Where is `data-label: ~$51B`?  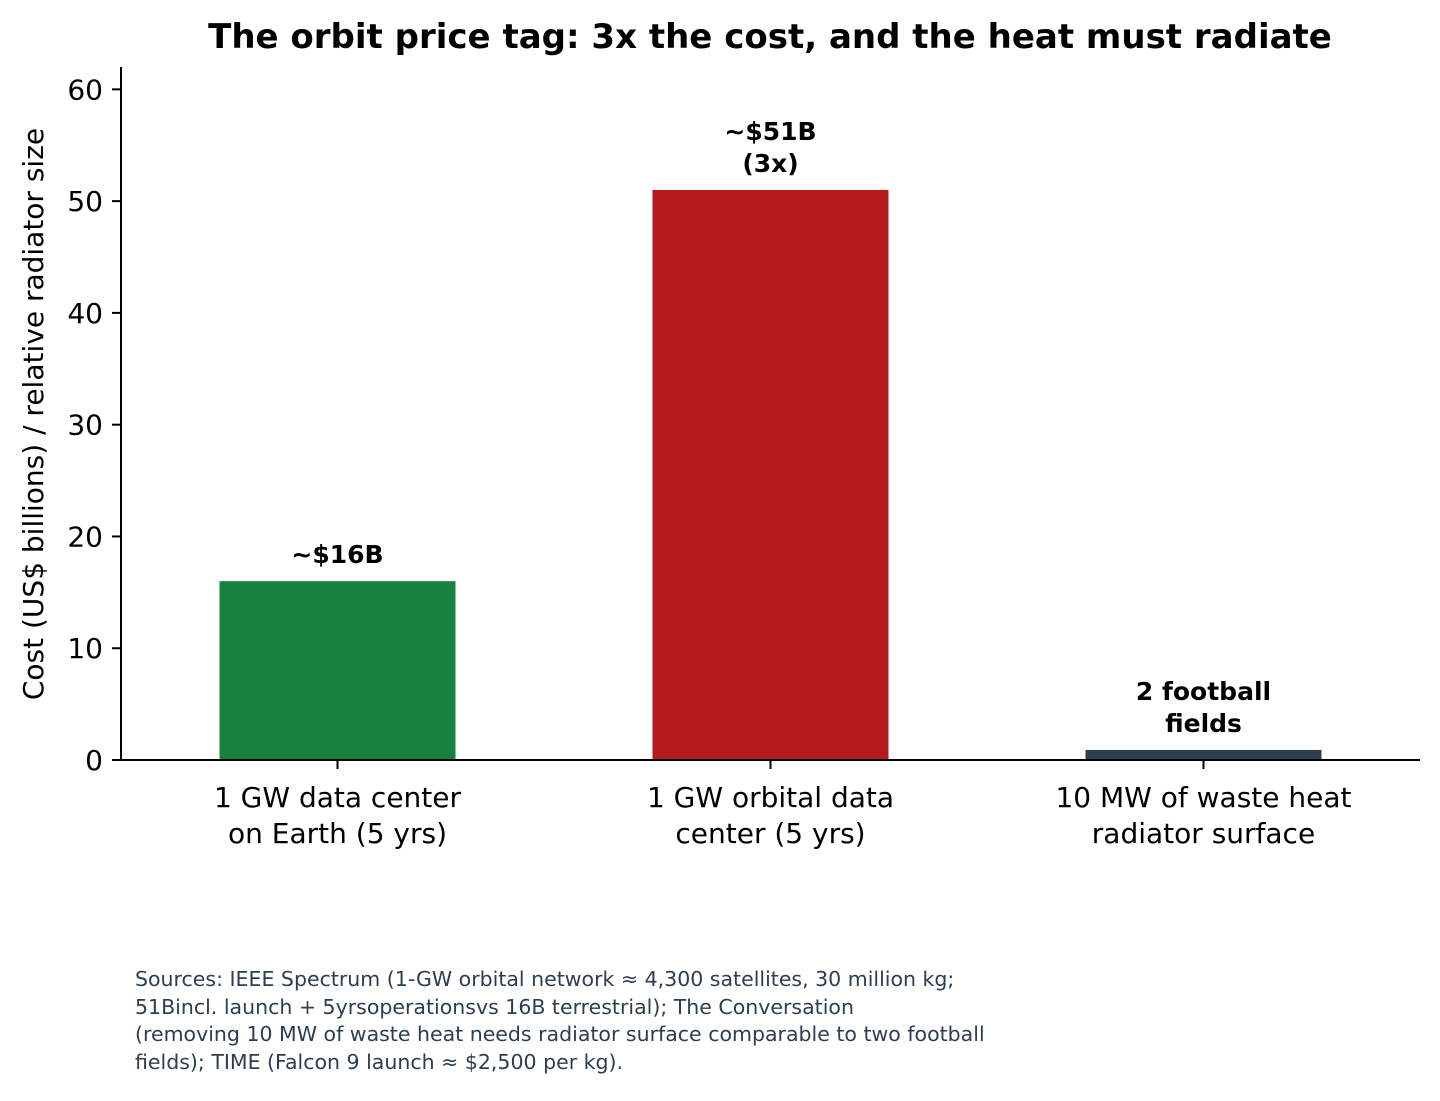
data-label: ~$51B is located at coordinates (770, 131).